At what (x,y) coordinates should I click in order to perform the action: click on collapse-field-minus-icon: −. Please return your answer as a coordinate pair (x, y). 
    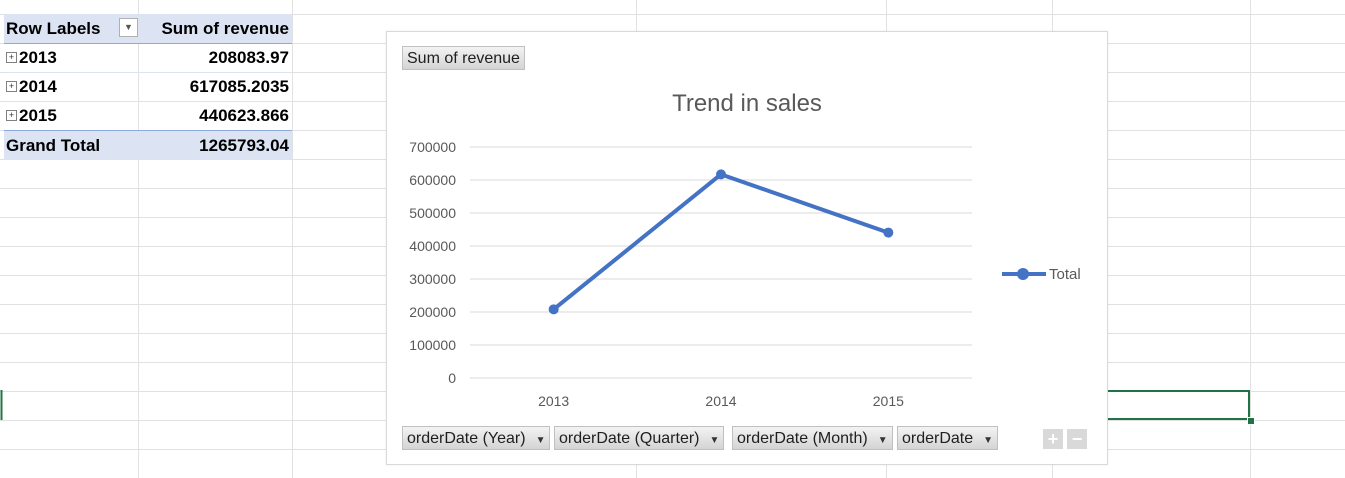
    Looking at the image, I should click on (1077, 439).